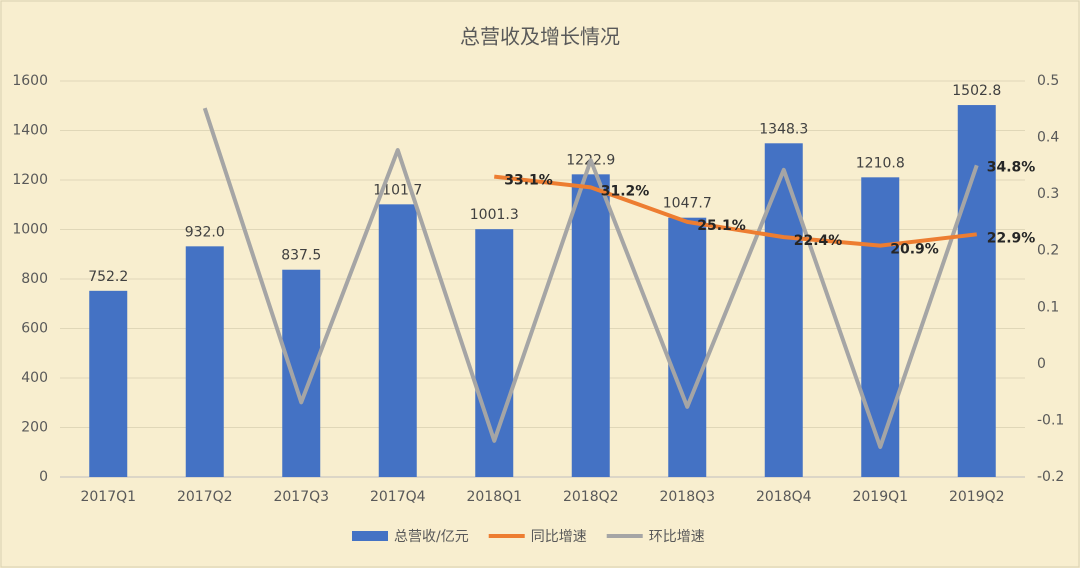  What do you see at coordinates (30, 230) in the screenshot?
I see `y-tick-label: 1000` at bounding box center [30, 230].